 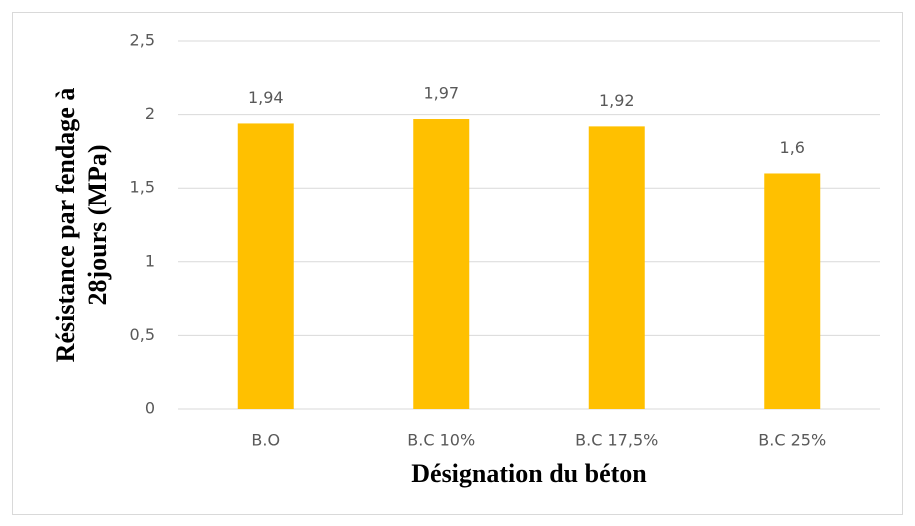 I want to click on y-tick-label: 0,5, so click(x=142, y=334).